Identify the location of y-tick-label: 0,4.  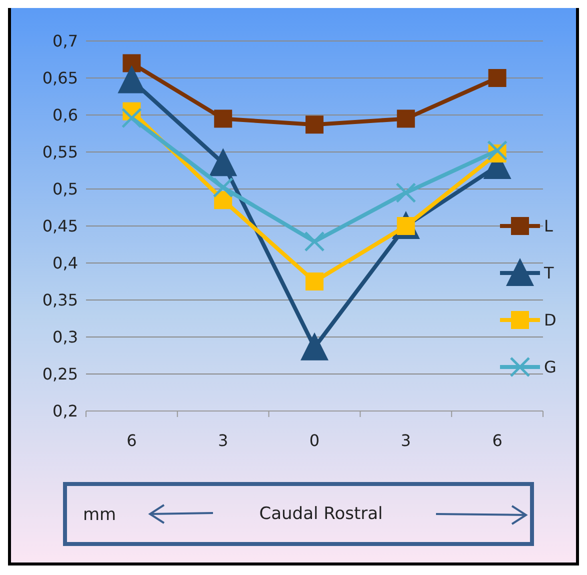
(65, 263).